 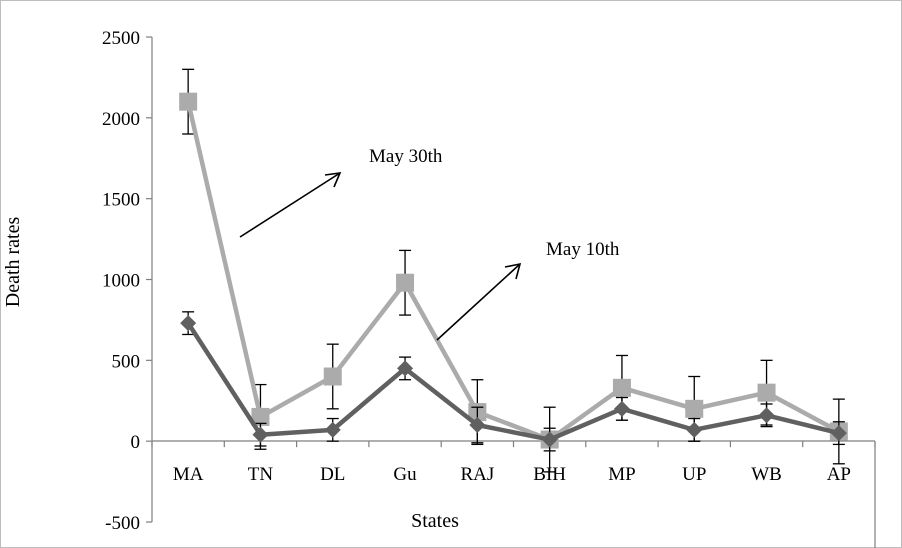 I want to click on y-ticks: -500 0 500 1000 1500 2000 2500, so click(x=127, y=281).